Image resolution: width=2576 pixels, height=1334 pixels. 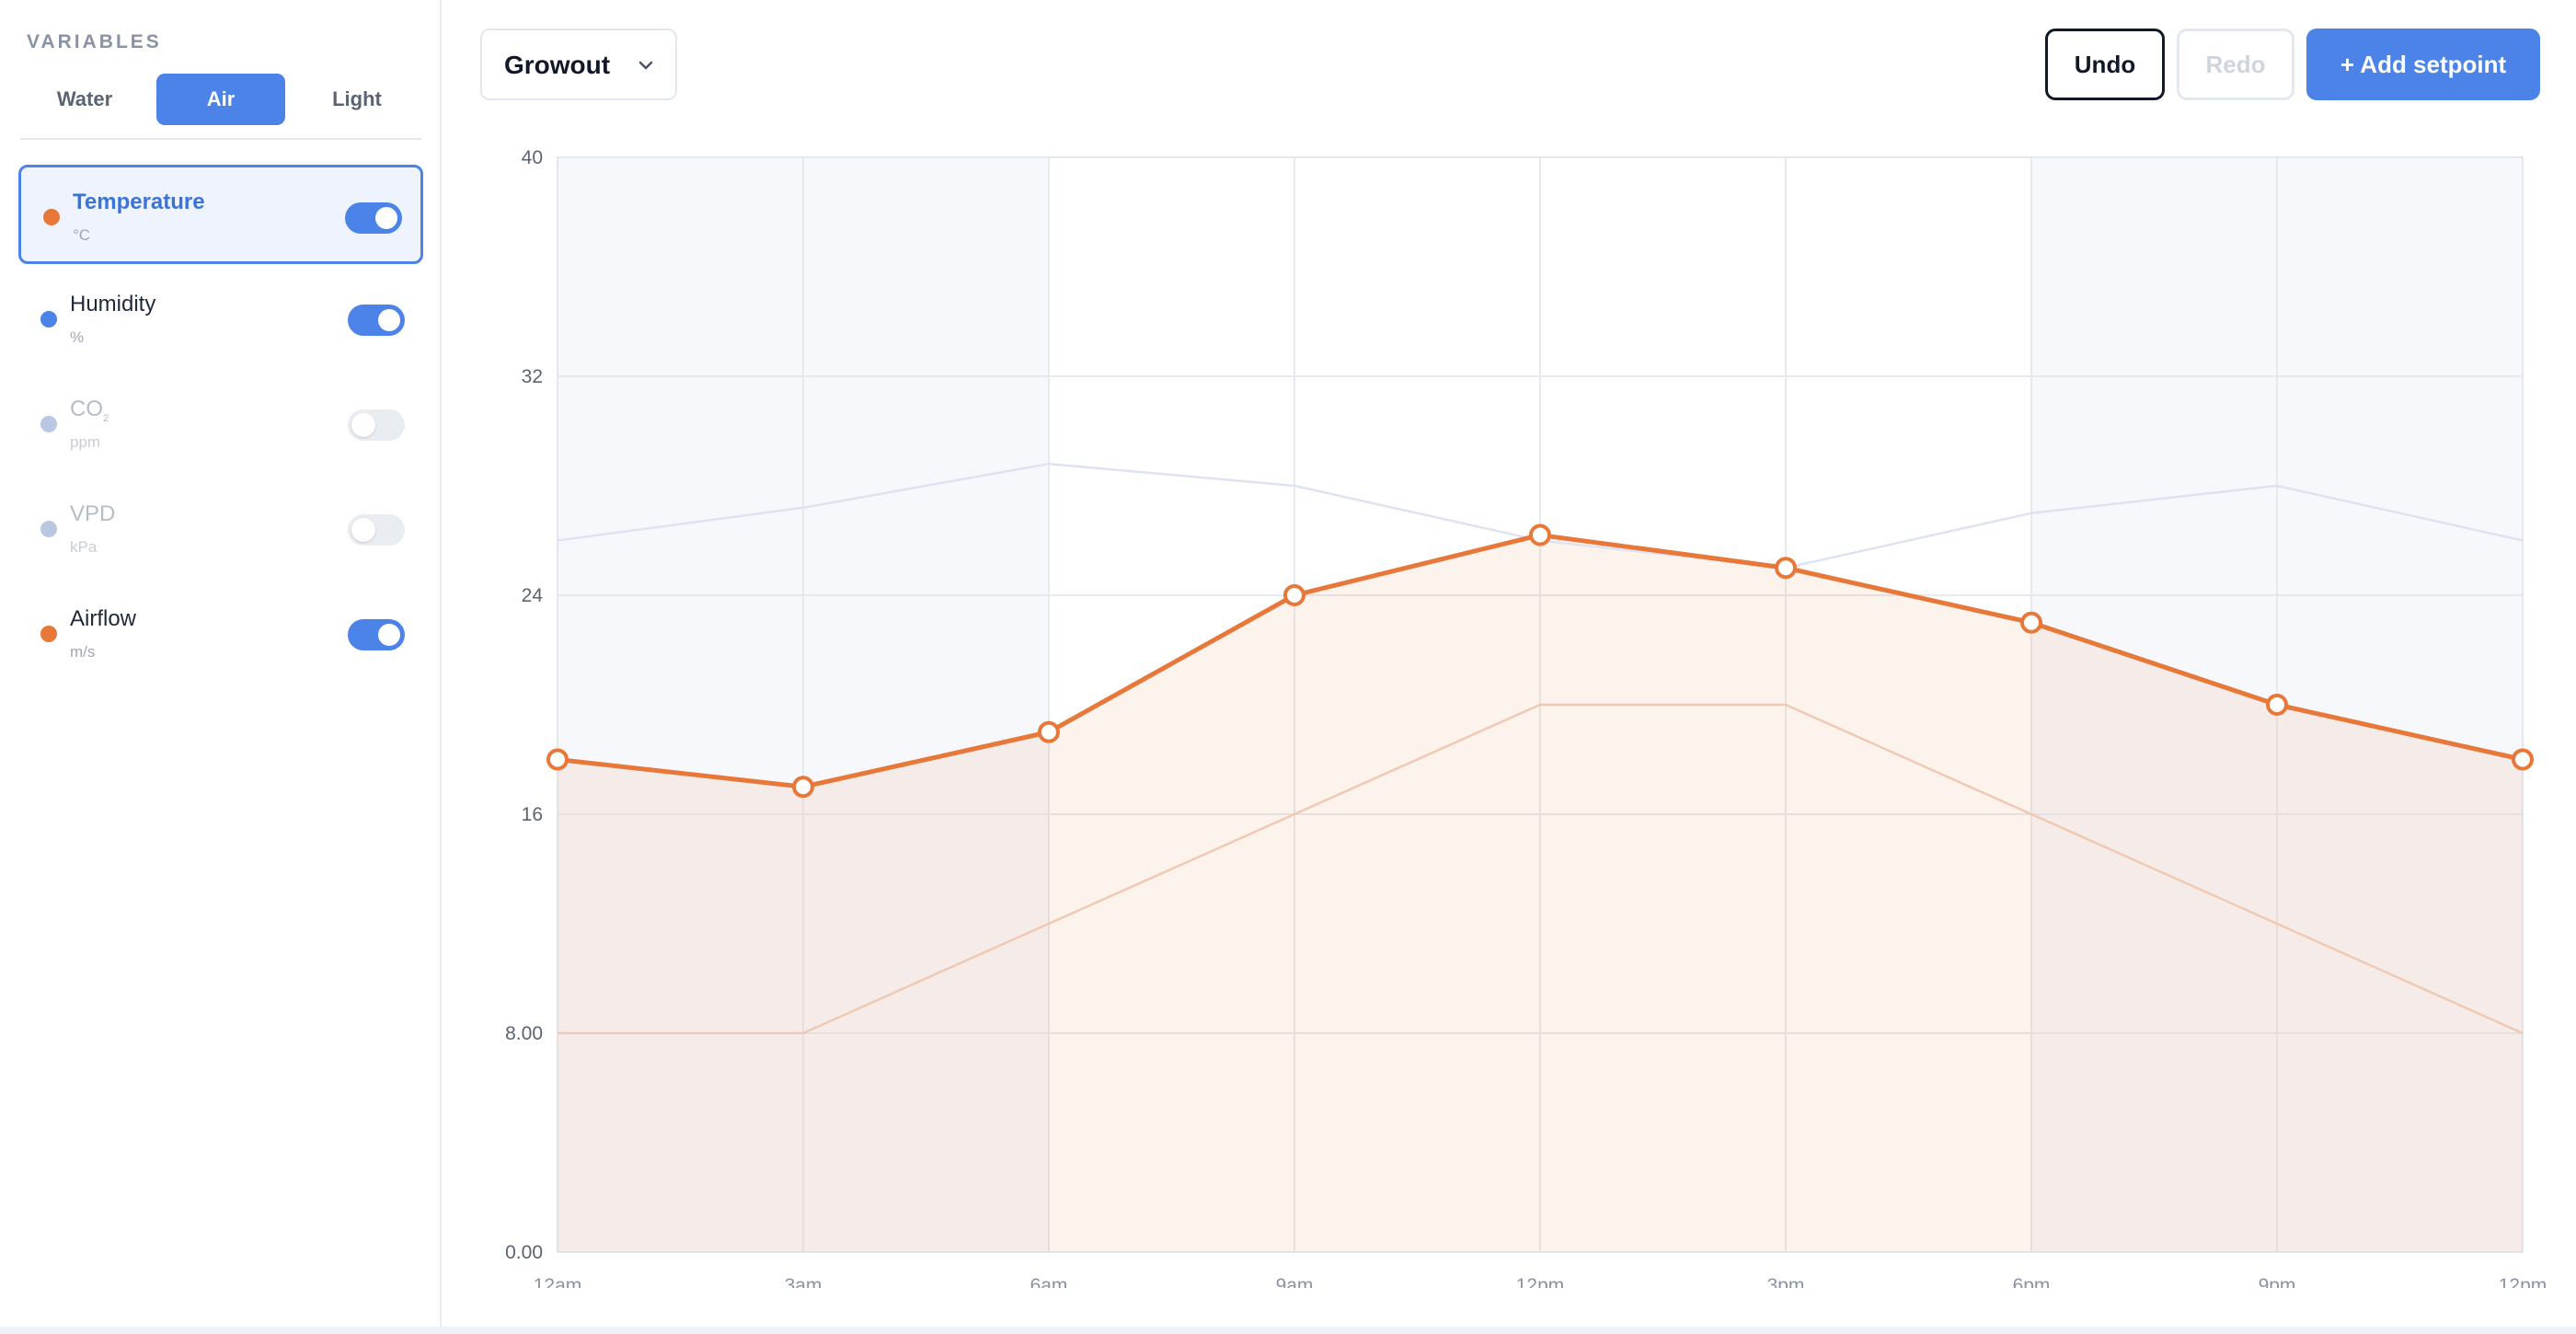 I want to click on co2-color-dot, so click(x=48, y=424).